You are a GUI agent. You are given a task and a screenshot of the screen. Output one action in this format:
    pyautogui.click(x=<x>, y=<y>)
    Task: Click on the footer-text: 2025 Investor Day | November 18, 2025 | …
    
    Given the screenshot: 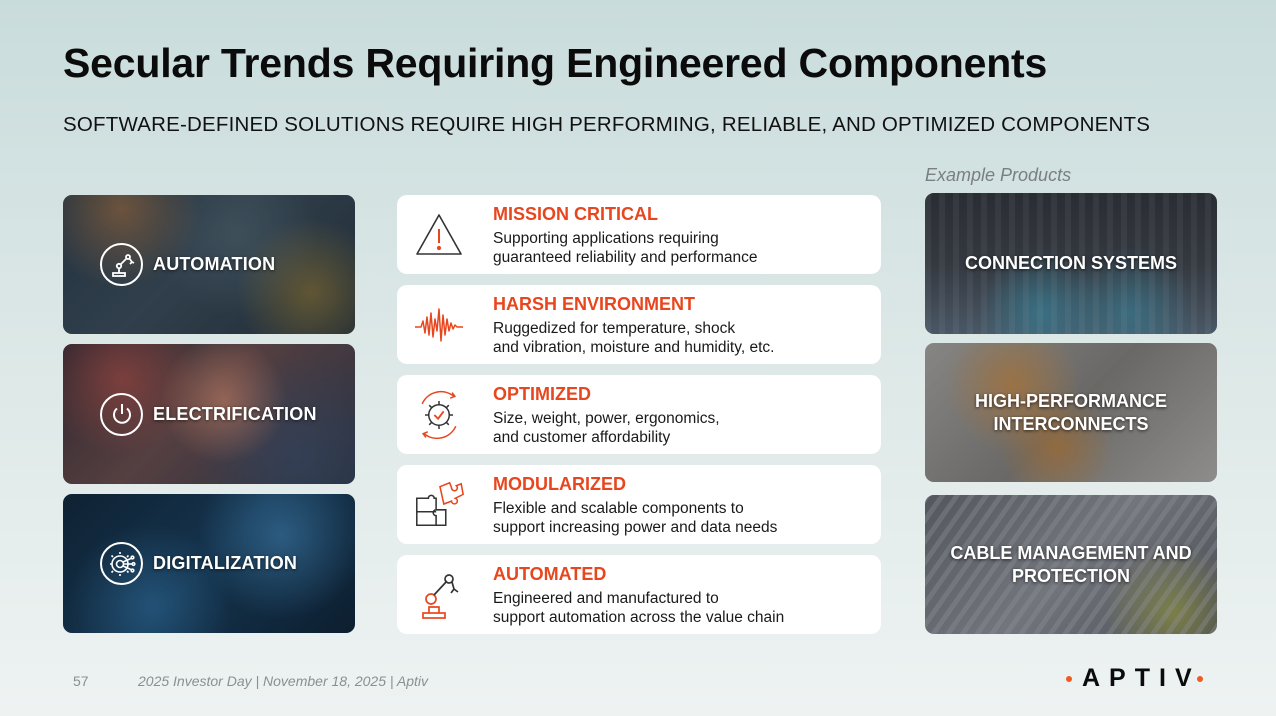 What is the action you would take?
    pyautogui.click(x=283, y=681)
    